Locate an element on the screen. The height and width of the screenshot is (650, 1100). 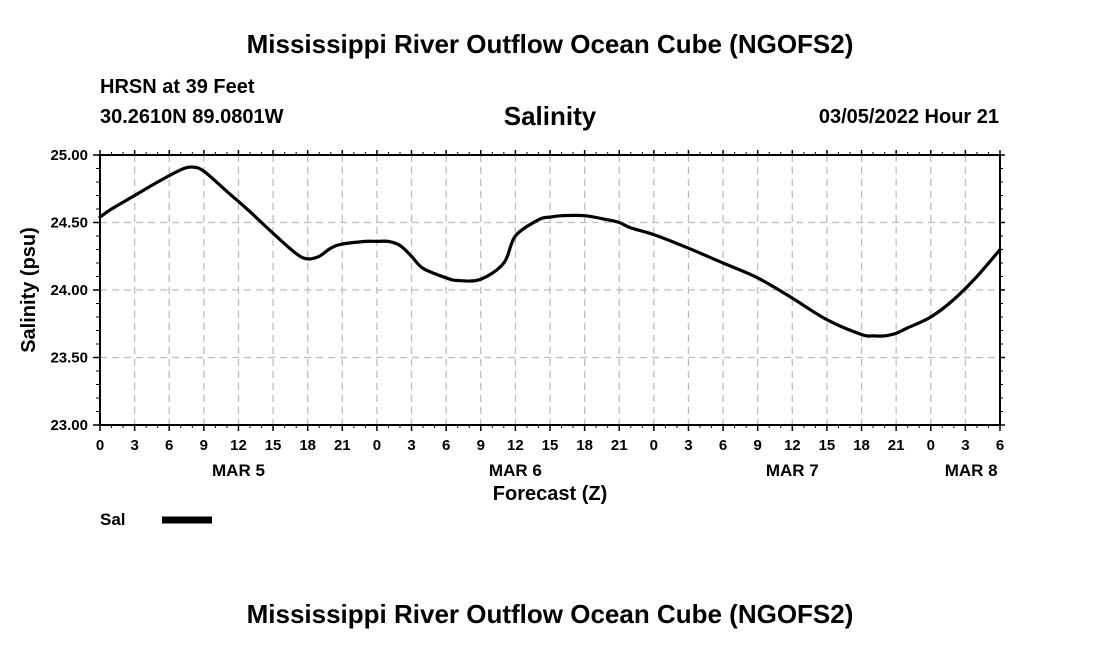
x-axis-title: Forecast (Z) is located at coordinates (550, 494).